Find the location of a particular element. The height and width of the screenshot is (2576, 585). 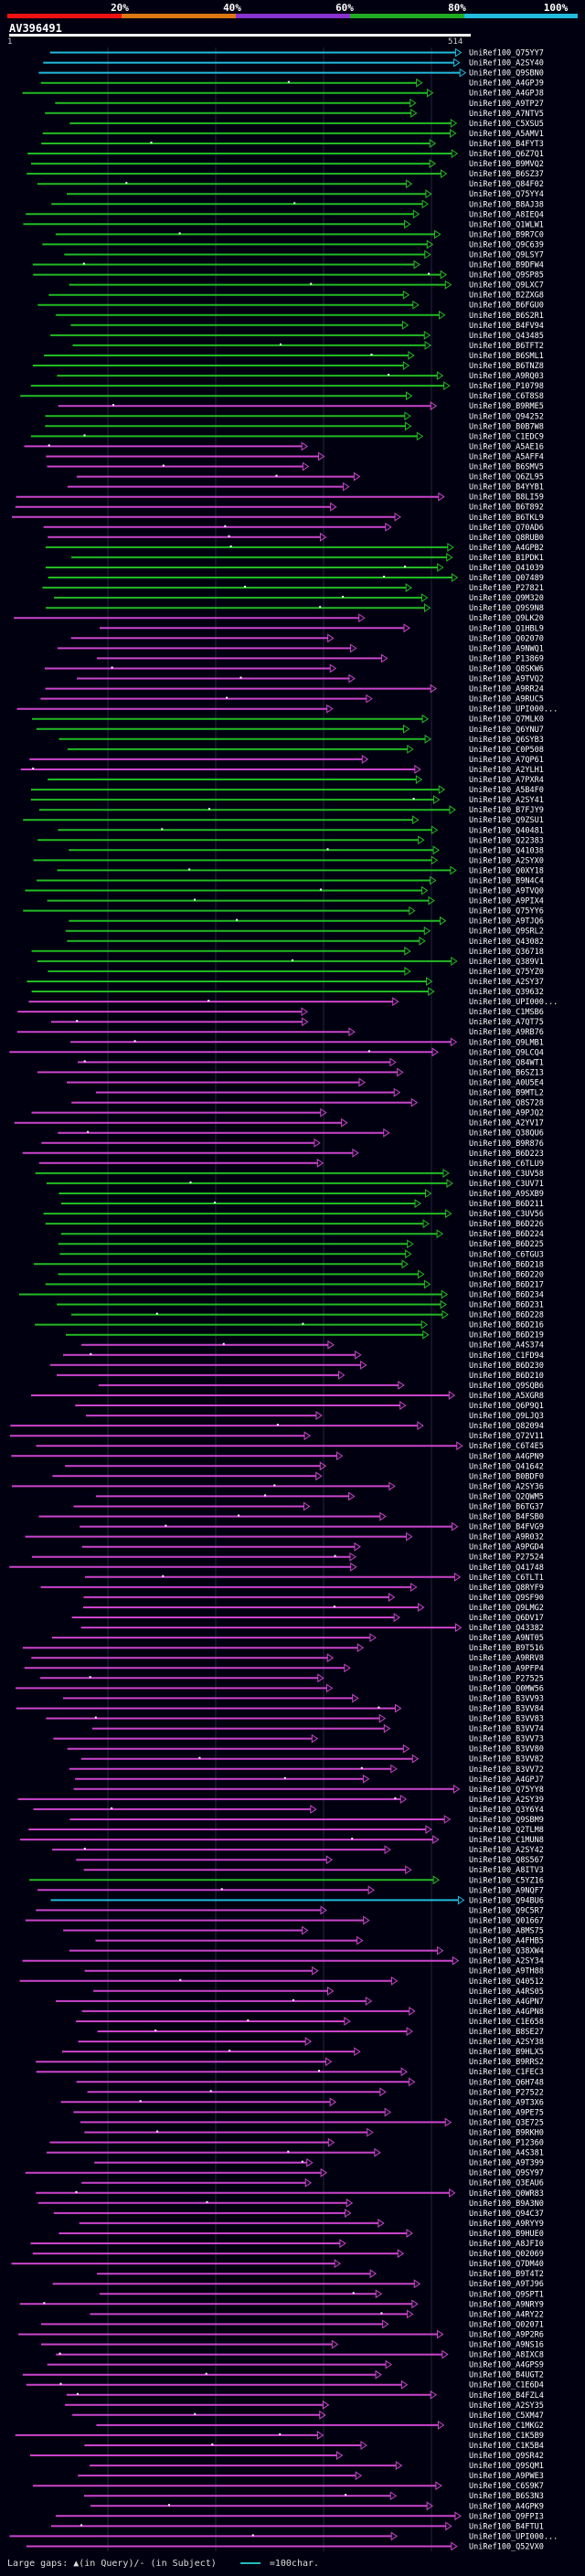

hit-label: UniRef100_A5AE16 is located at coordinates (507, 446).